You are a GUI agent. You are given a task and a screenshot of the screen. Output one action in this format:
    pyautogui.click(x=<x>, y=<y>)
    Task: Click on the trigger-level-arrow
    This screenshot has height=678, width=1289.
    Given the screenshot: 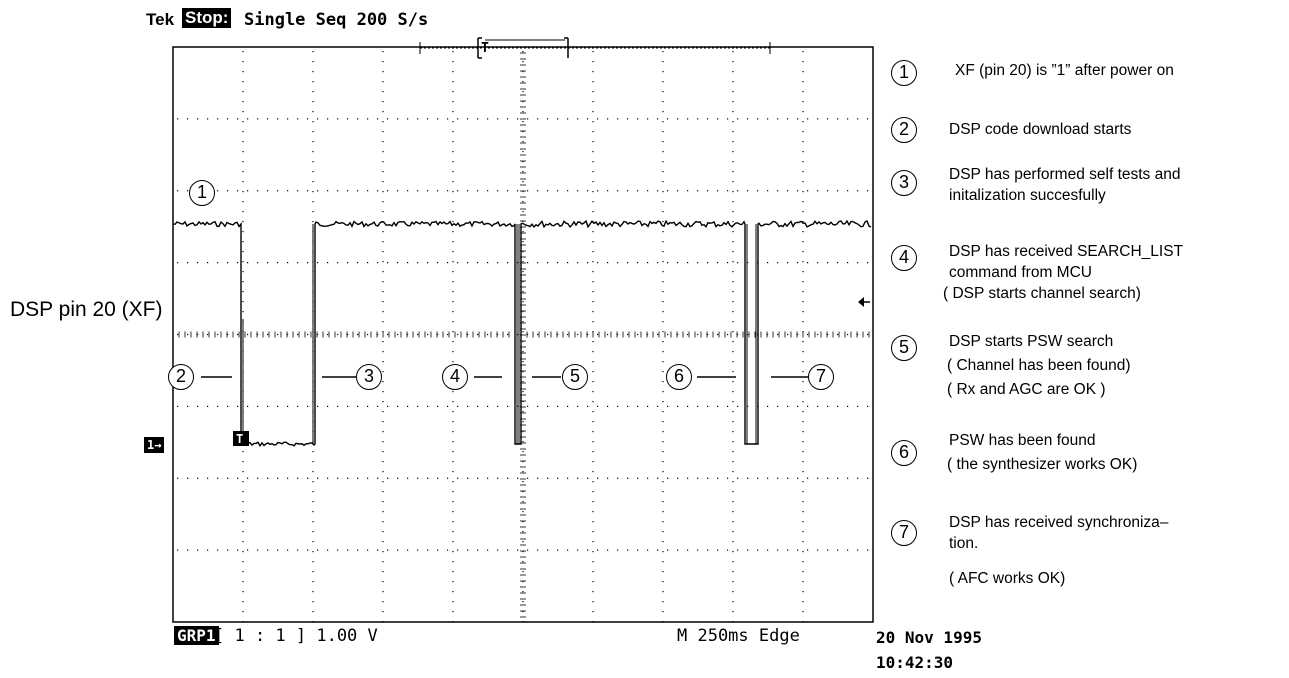 What is the action you would take?
    pyautogui.click(x=861, y=302)
    